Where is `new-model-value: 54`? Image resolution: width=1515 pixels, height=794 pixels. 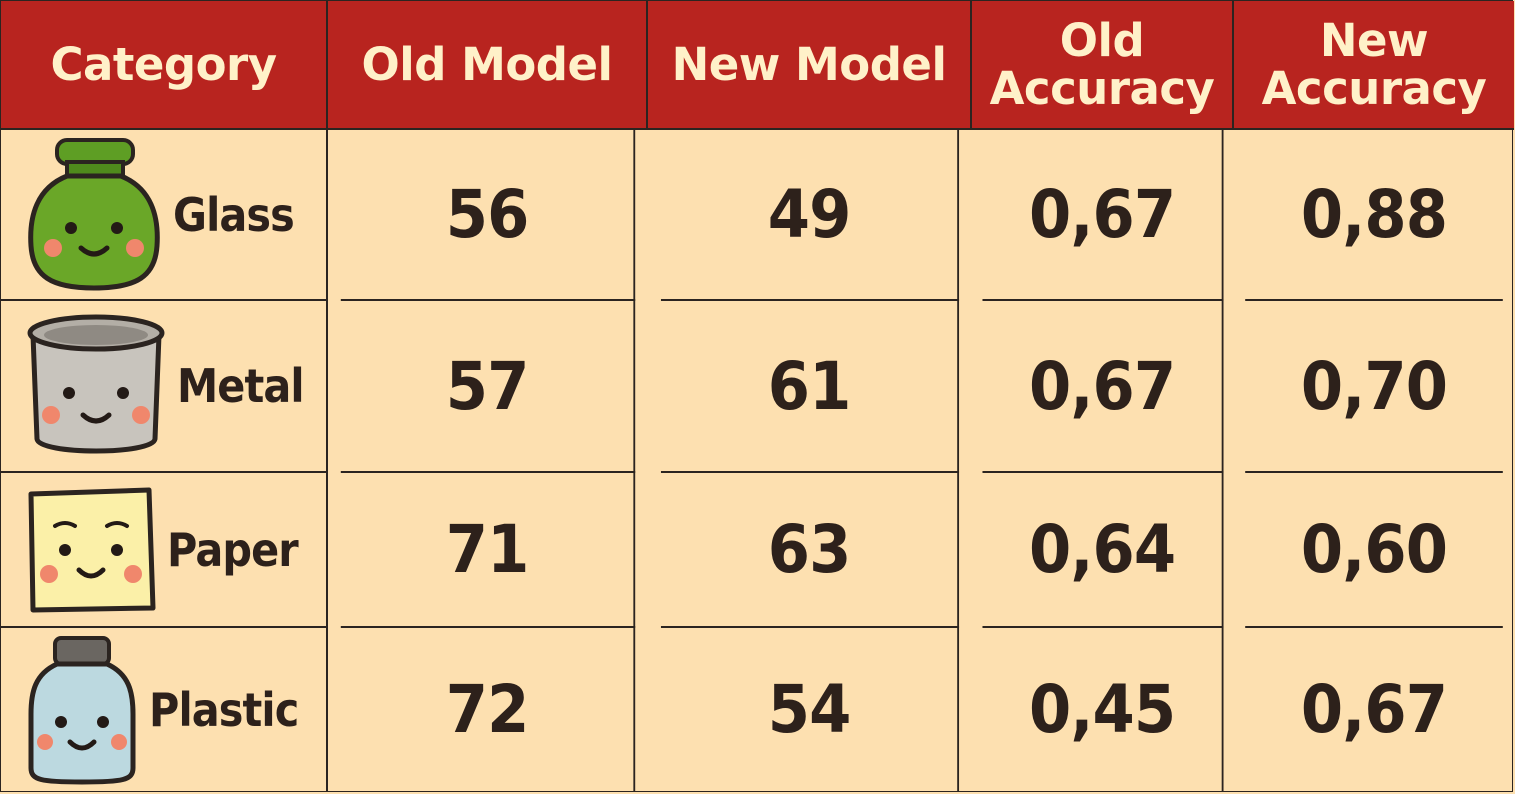
new-model-value: 54 is located at coordinates (810, 709).